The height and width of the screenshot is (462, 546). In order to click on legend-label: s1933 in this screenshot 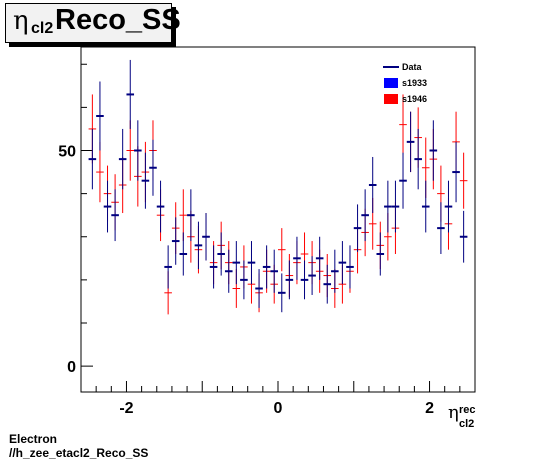, I will do `click(414, 83)`.